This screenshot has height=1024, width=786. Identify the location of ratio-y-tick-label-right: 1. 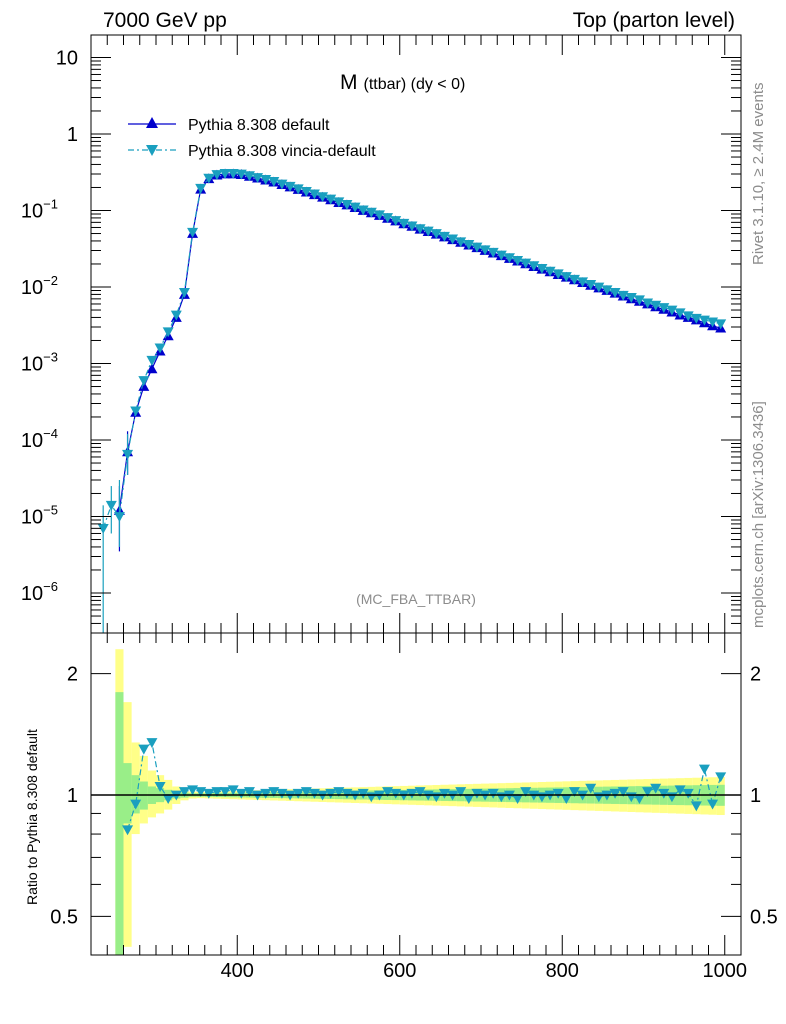
(755, 796).